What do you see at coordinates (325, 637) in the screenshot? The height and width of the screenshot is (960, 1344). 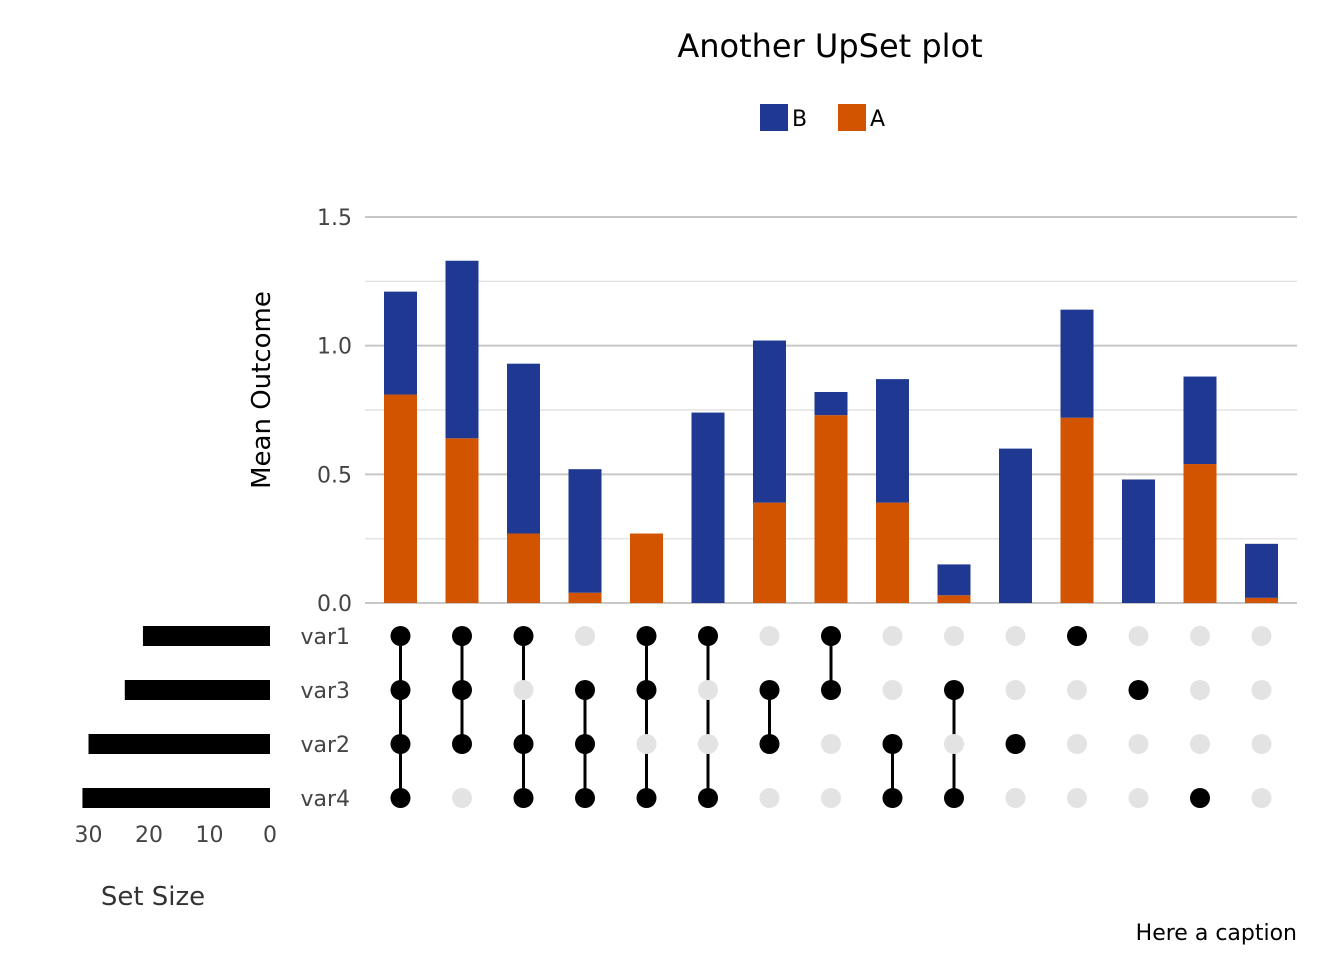 I see `set-label: var1` at bounding box center [325, 637].